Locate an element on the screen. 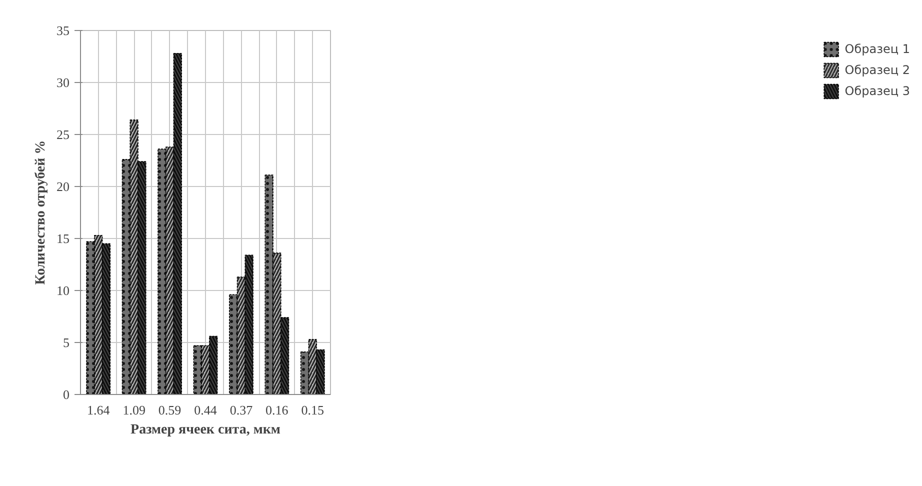 This screenshot has width=922, height=486. x-tick-label: 1.64 is located at coordinates (98, 410).